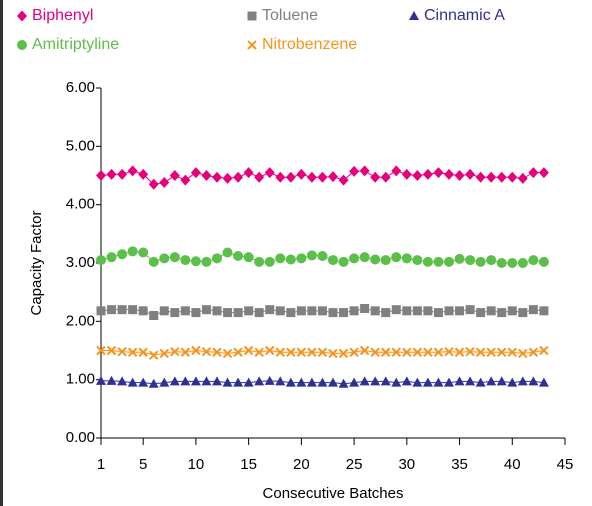 This screenshot has width=592, height=506. Describe the element at coordinates (464, 15) in the screenshot. I see `legend-label: Cinnamic A` at that location.